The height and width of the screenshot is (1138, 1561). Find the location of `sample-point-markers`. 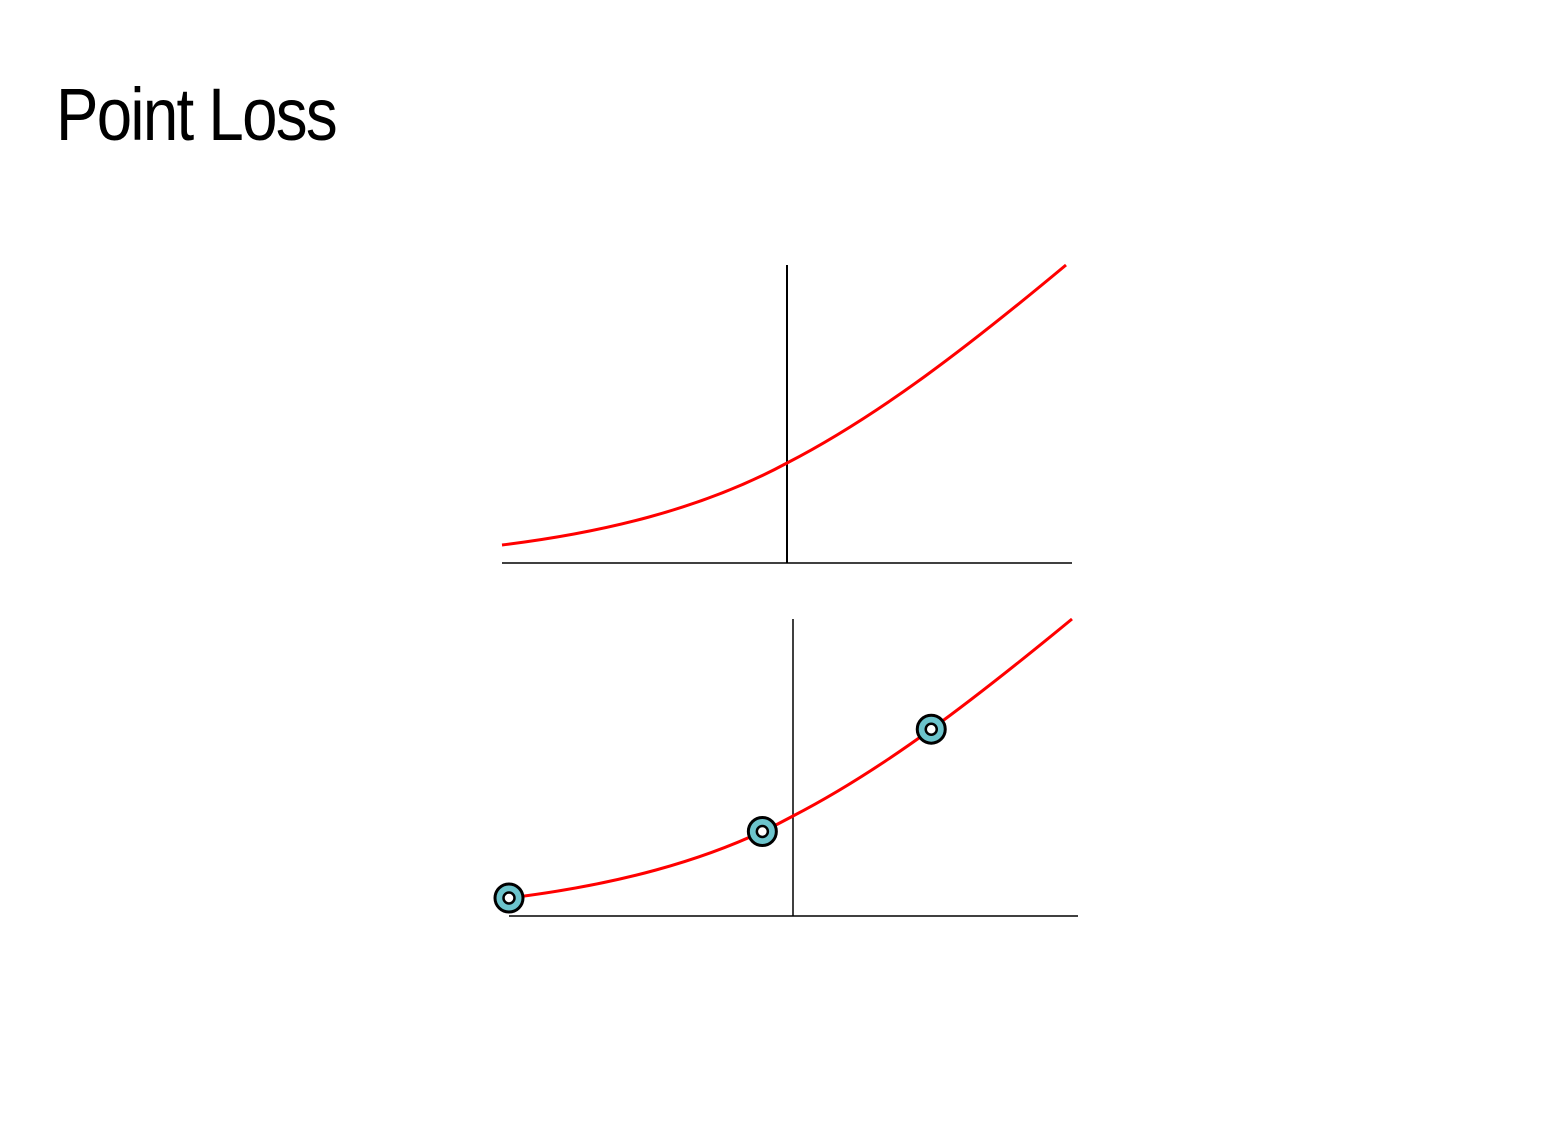

sample-point-markers is located at coordinates (720, 813).